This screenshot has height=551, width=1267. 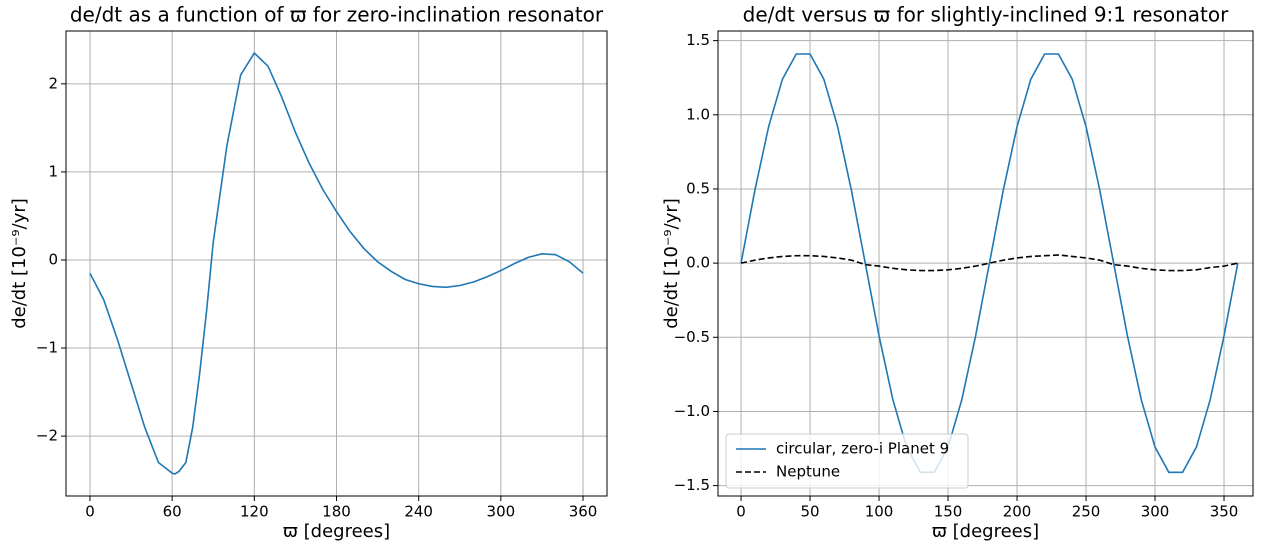 I want to click on x-tick-label: 100, so click(x=879, y=512).